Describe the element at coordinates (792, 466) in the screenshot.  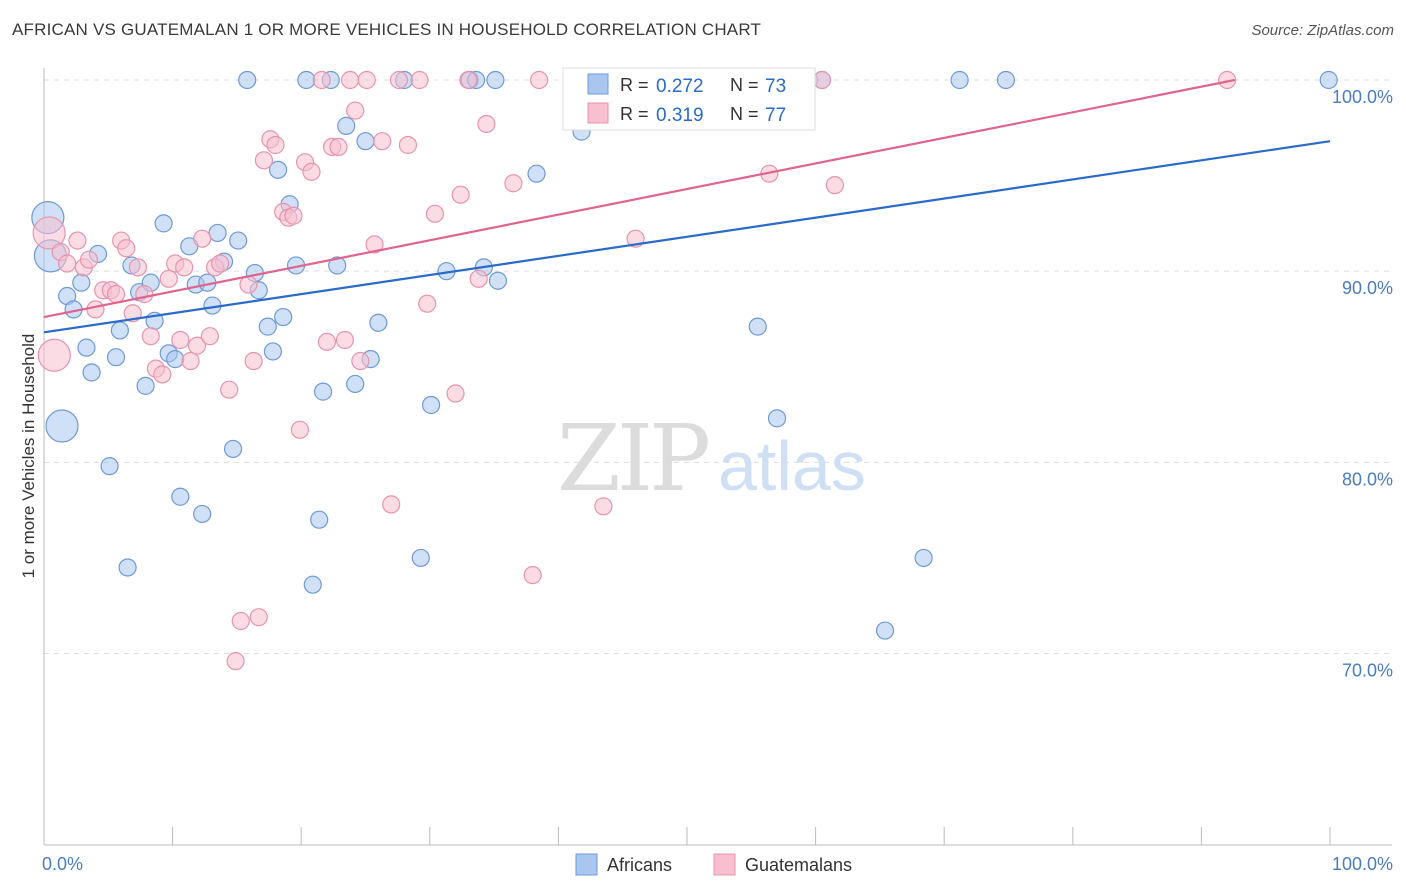
I see `watermark-atlas: atlas` at that location.